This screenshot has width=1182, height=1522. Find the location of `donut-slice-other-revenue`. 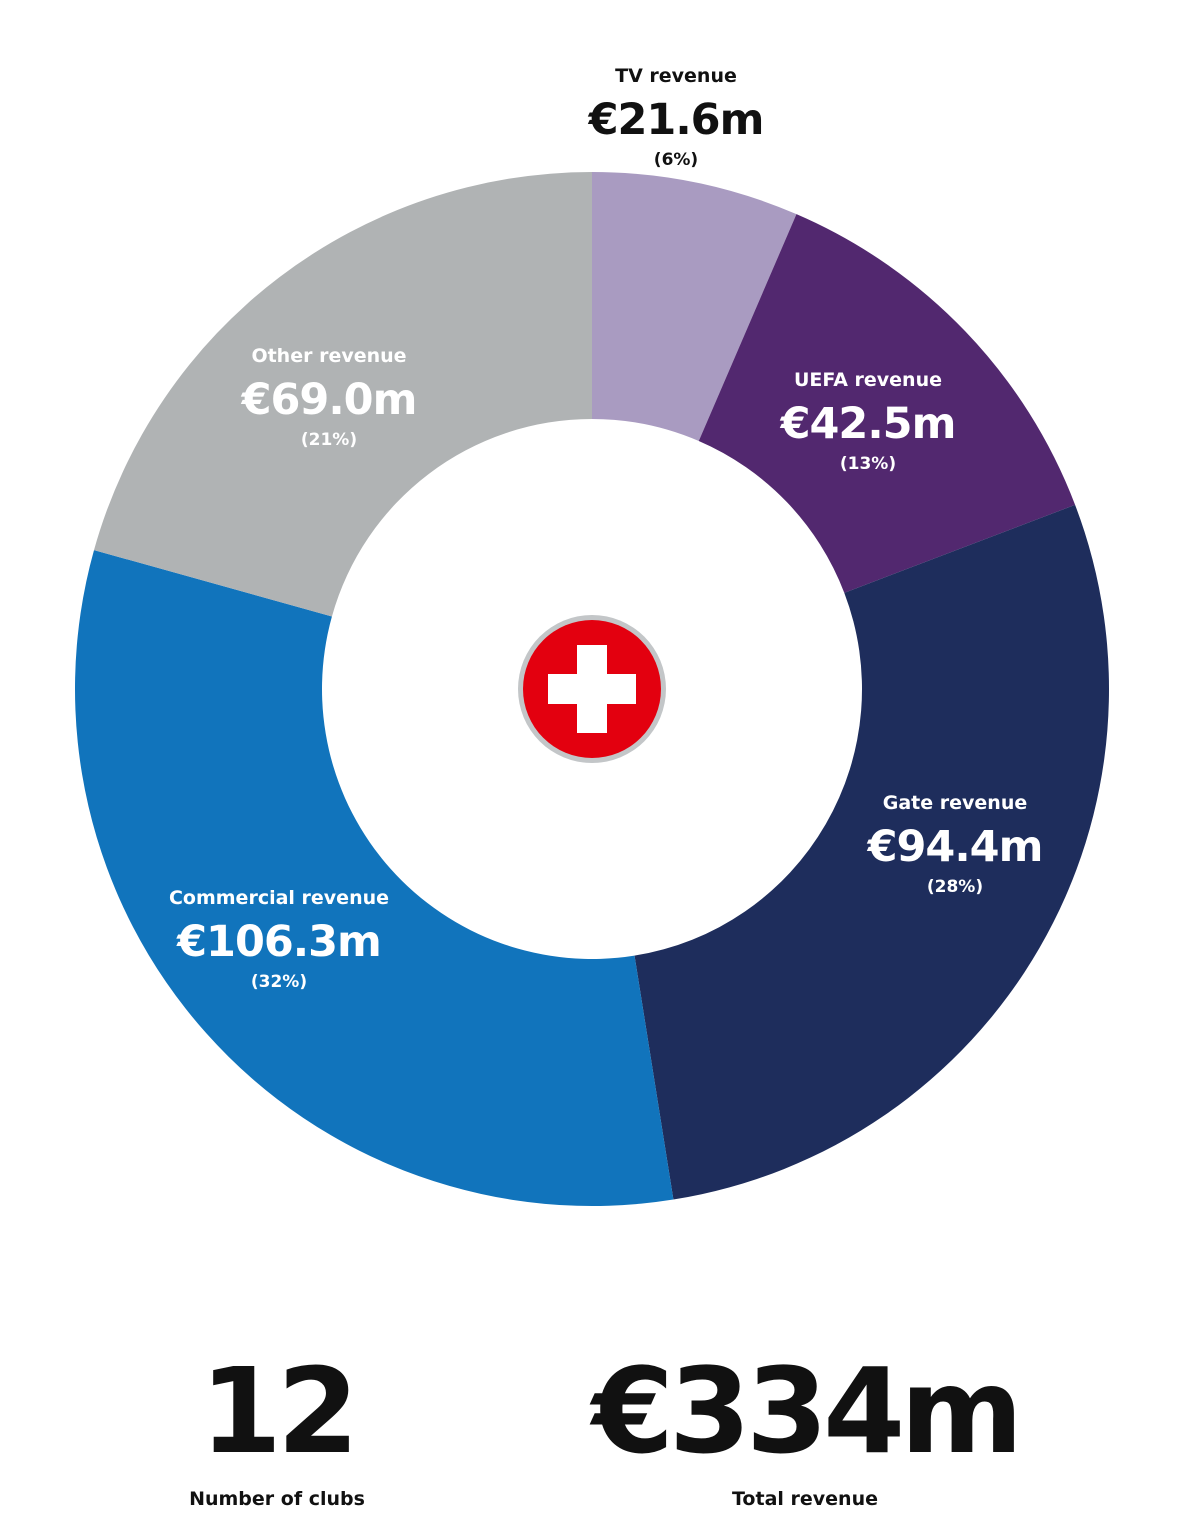

donut-slice-other-revenue is located at coordinates (343, 394).